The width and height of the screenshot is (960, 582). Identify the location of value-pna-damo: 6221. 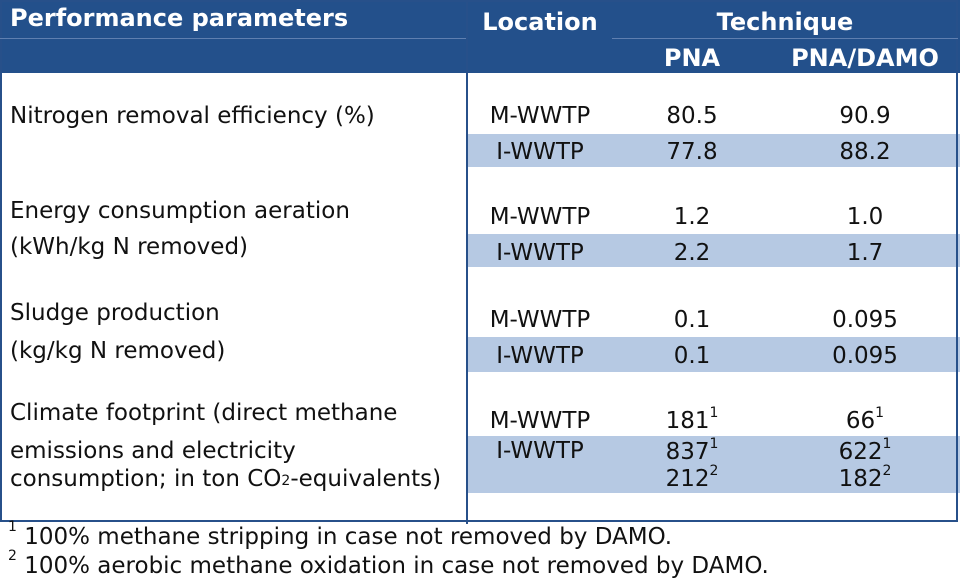
(865, 450).